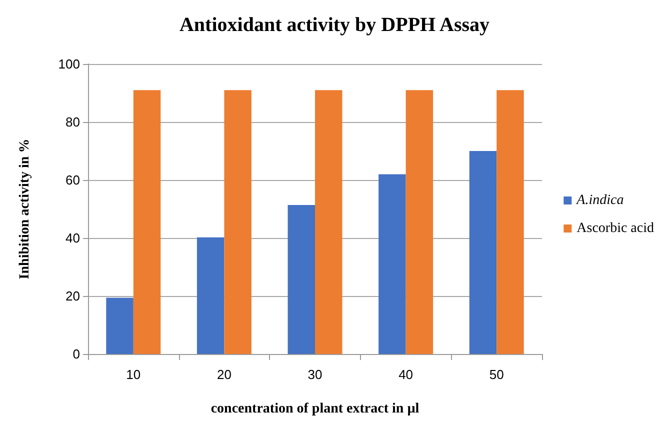 This screenshot has height=429, width=669. I want to click on y-tick-label: 60, so click(73, 180).